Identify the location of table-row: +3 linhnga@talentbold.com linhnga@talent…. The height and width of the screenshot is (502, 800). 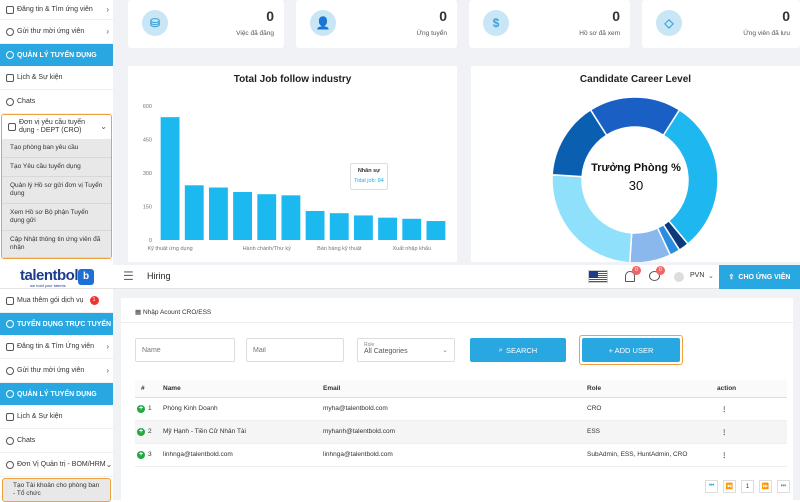
(461, 455).